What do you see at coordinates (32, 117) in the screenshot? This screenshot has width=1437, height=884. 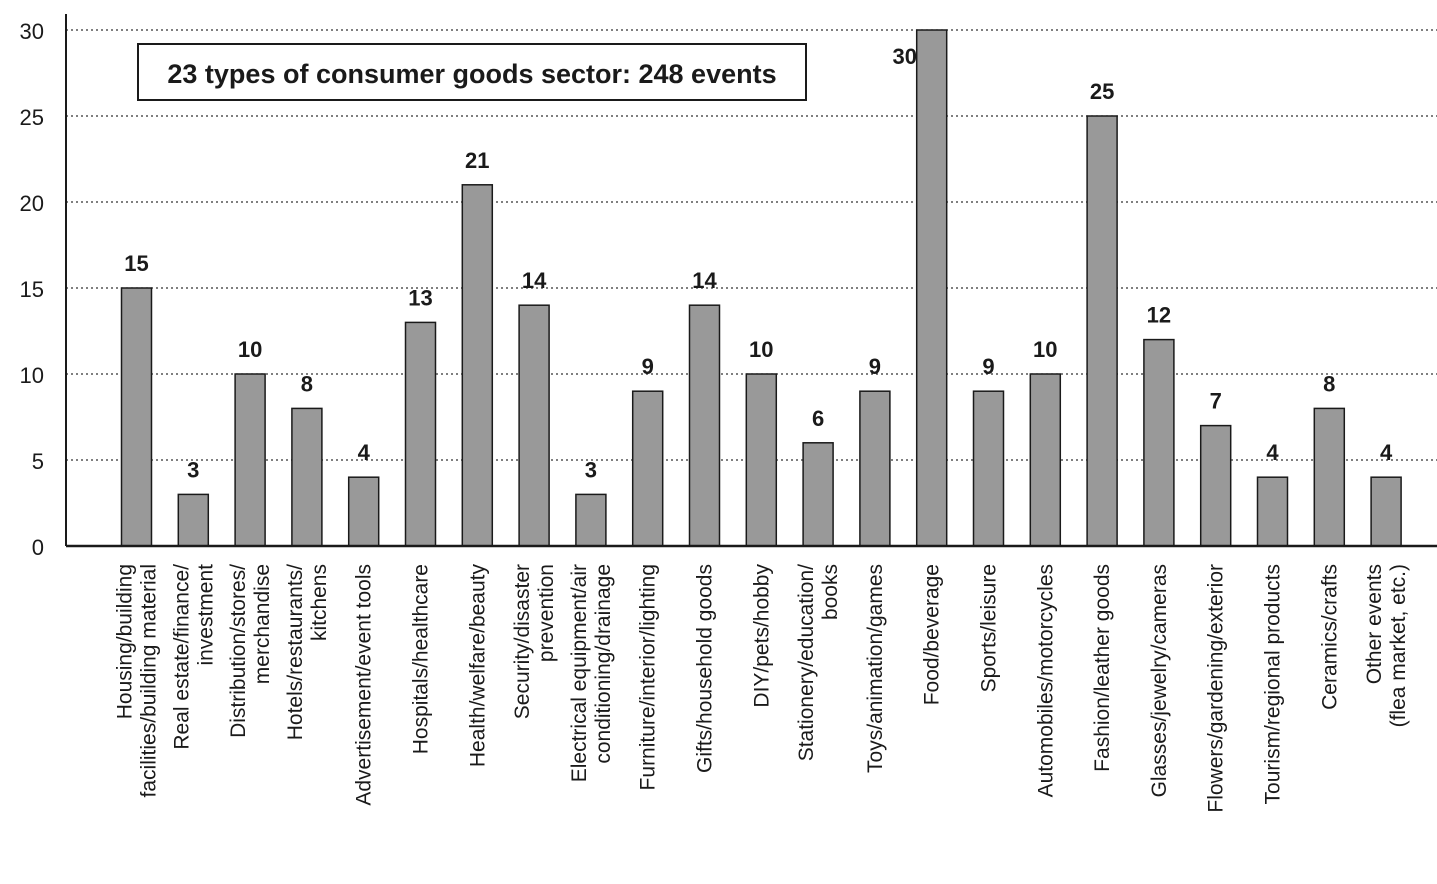 I see `y-tick-label: 25` at bounding box center [32, 117].